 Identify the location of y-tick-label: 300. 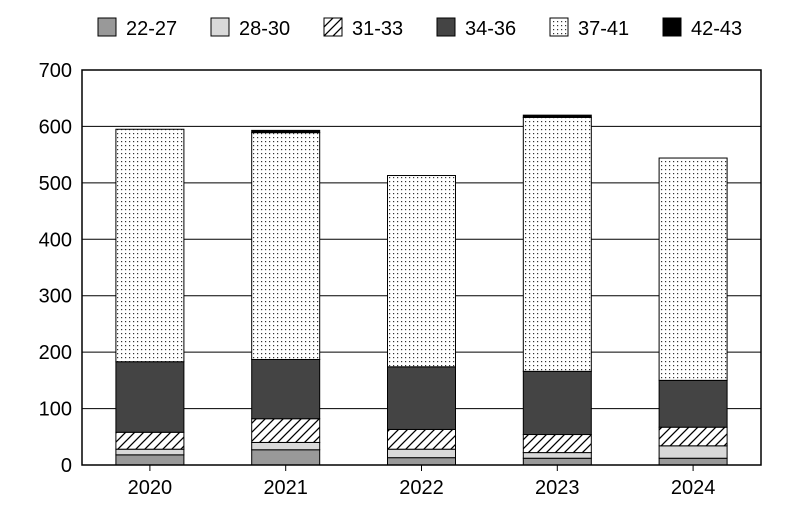
(55, 297).